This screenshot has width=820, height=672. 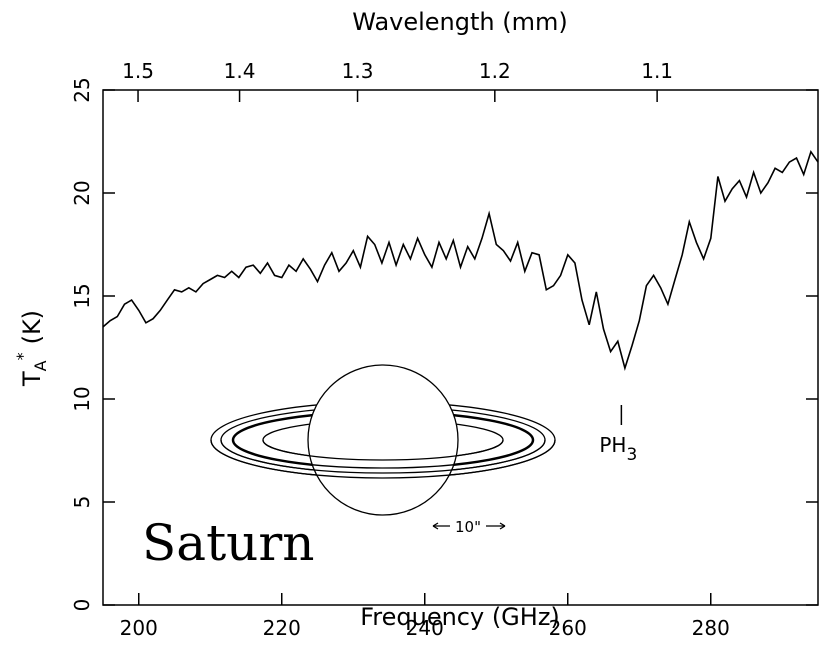 I want to click on x2-axis-title: Wavelength (mm), so click(x=459, y=22).